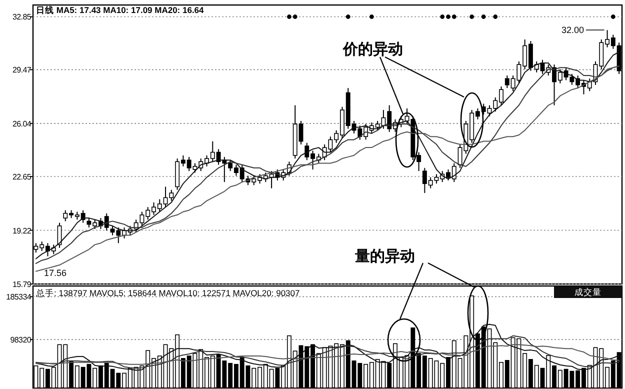 The image size is (625, 389). Describe the element at coordinates (22, 17) in the screenshot. I see `y-tick-label: 32.85` at that location.